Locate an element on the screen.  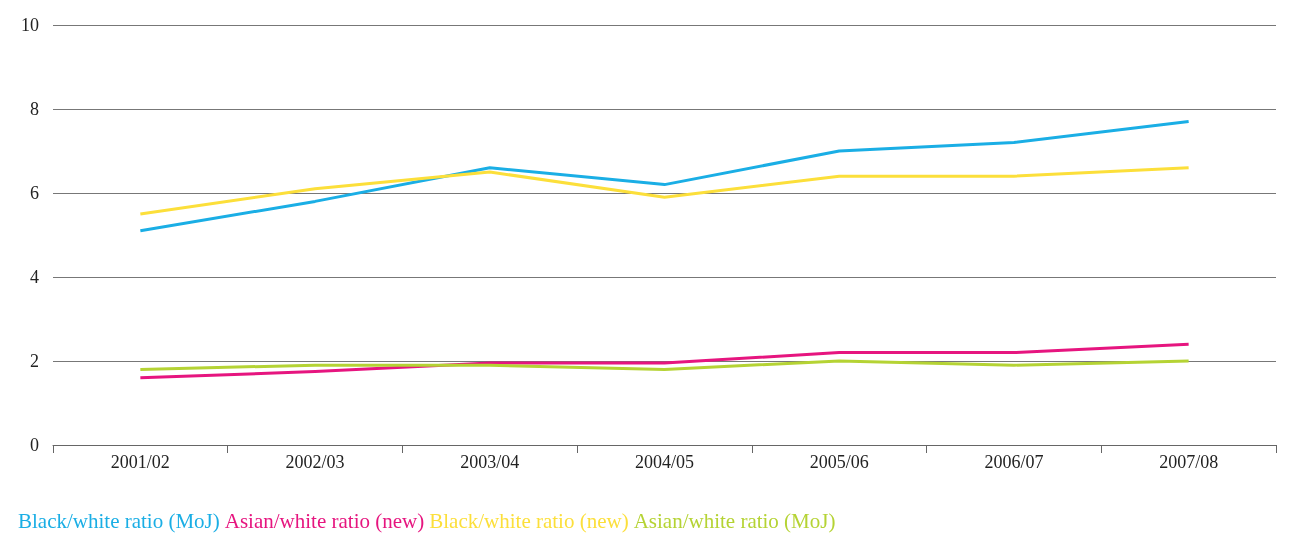
y-tick-label: 10 is located at coordinates (30, 25).